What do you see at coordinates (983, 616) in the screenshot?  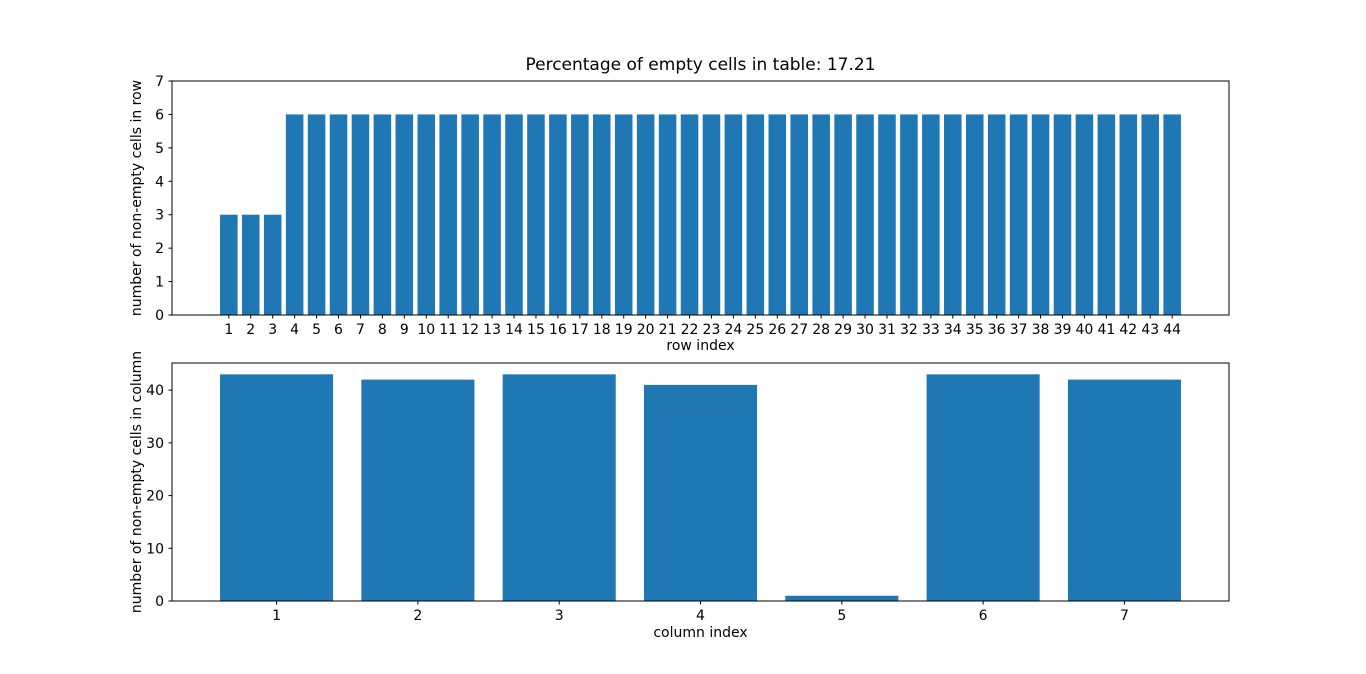 I see `column-chart-x-tick-label: 6` at bounding box center [983, 616].